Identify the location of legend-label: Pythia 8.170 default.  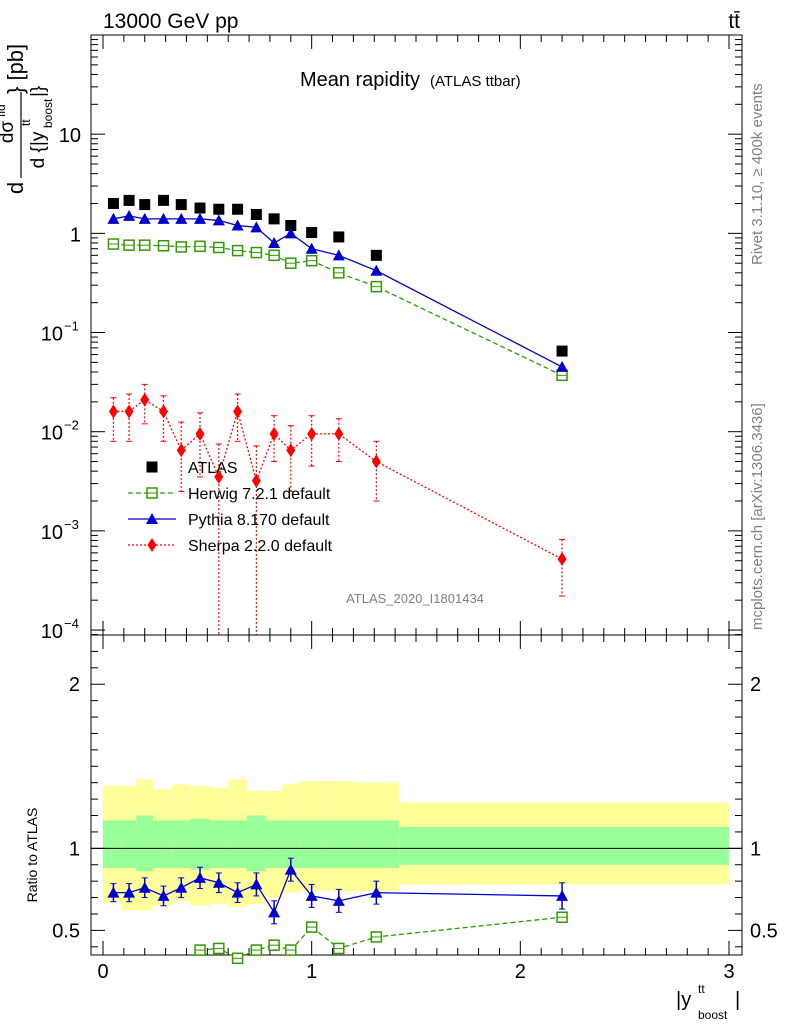
(259, 520).